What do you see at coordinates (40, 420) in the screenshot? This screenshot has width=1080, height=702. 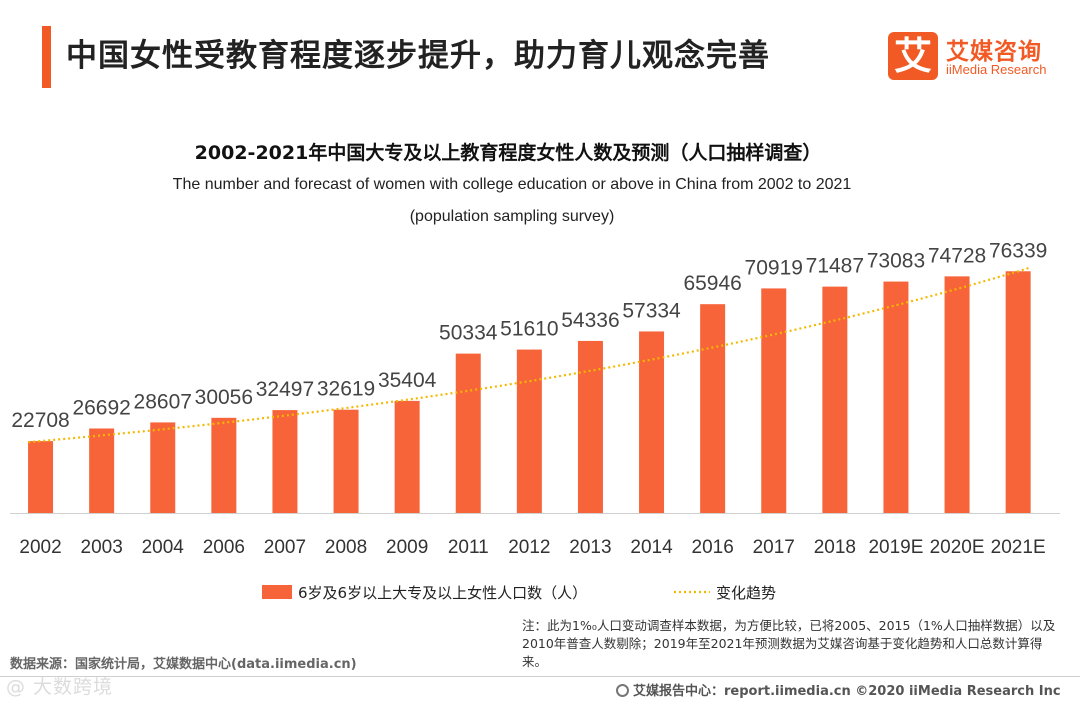 I see `data-label: 22708` at bounding box center [40, 420].